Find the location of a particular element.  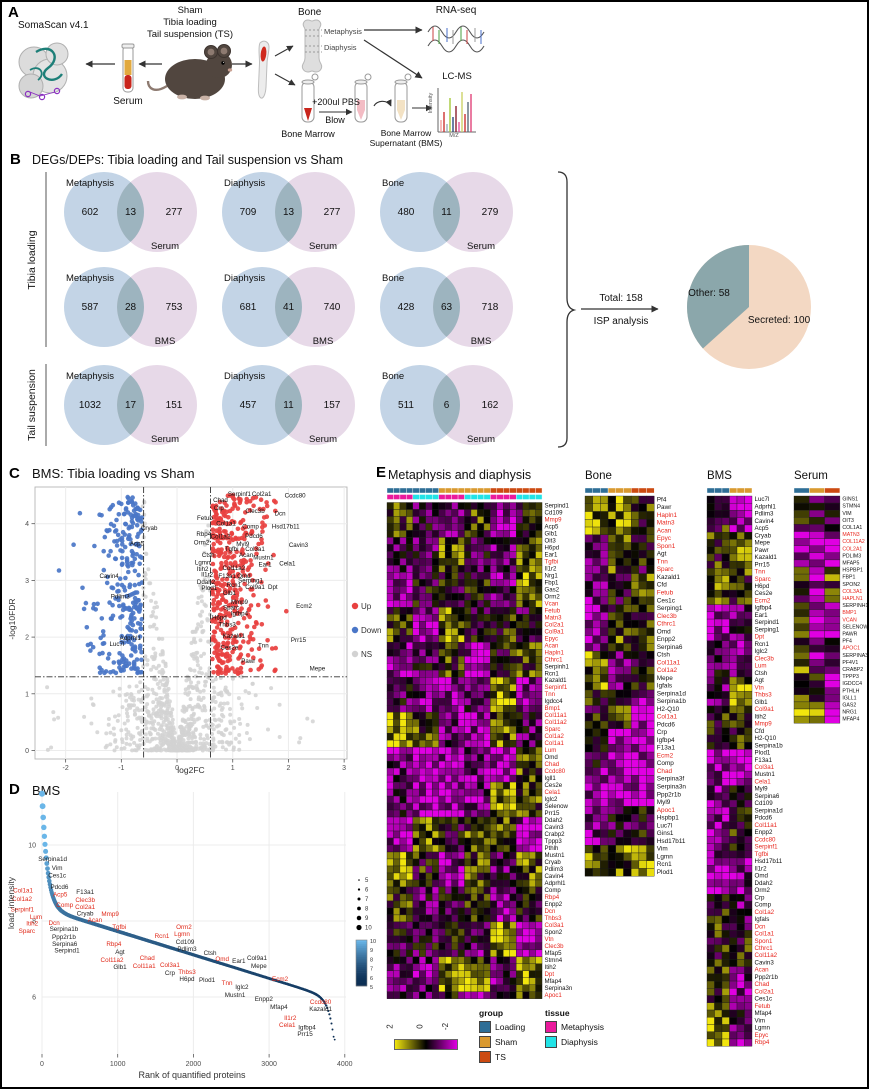

rank-gene-label: H6pd is located at coordinates (187, 979).